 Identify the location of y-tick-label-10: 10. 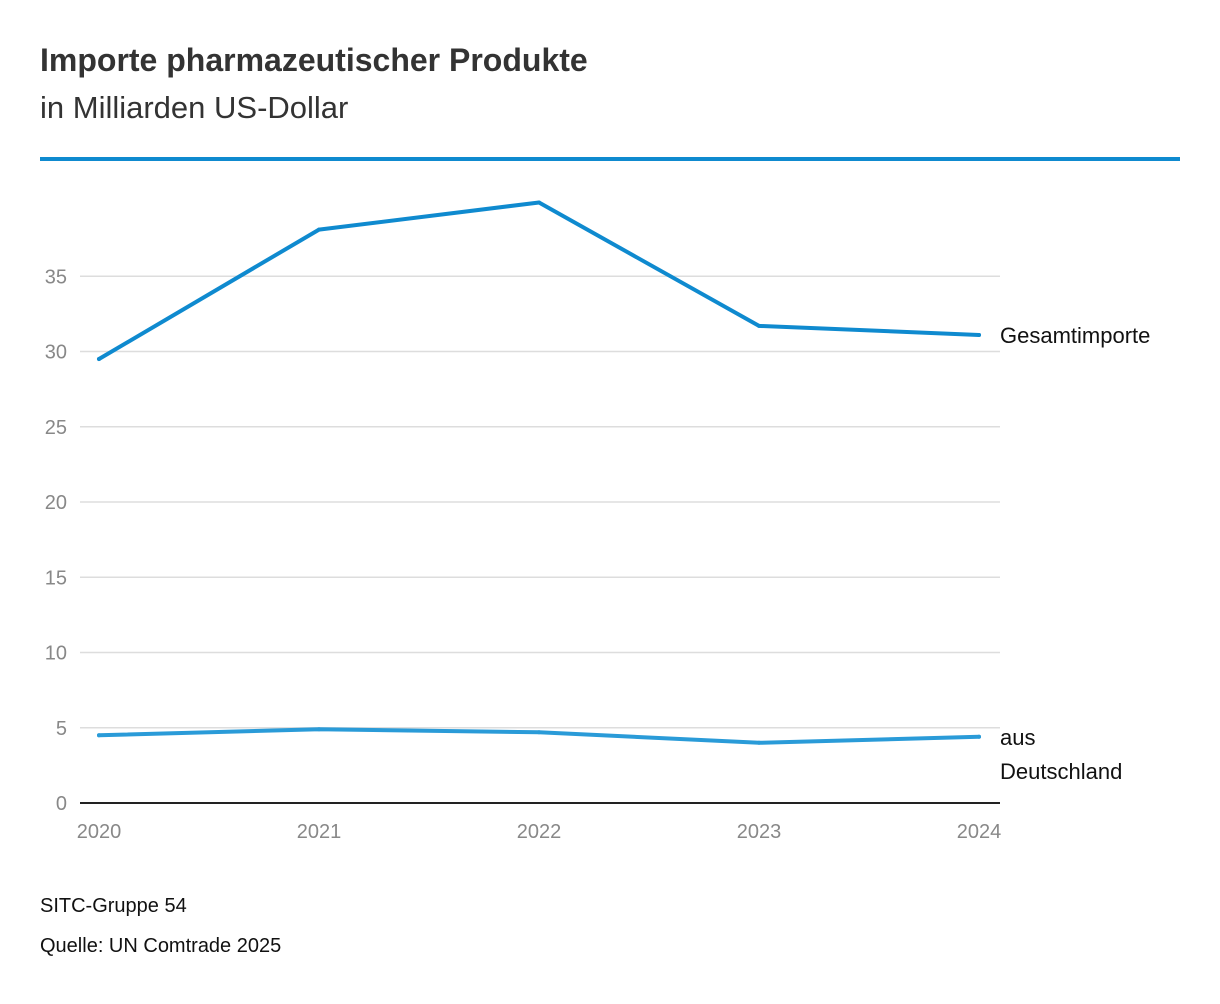
(56, 654).